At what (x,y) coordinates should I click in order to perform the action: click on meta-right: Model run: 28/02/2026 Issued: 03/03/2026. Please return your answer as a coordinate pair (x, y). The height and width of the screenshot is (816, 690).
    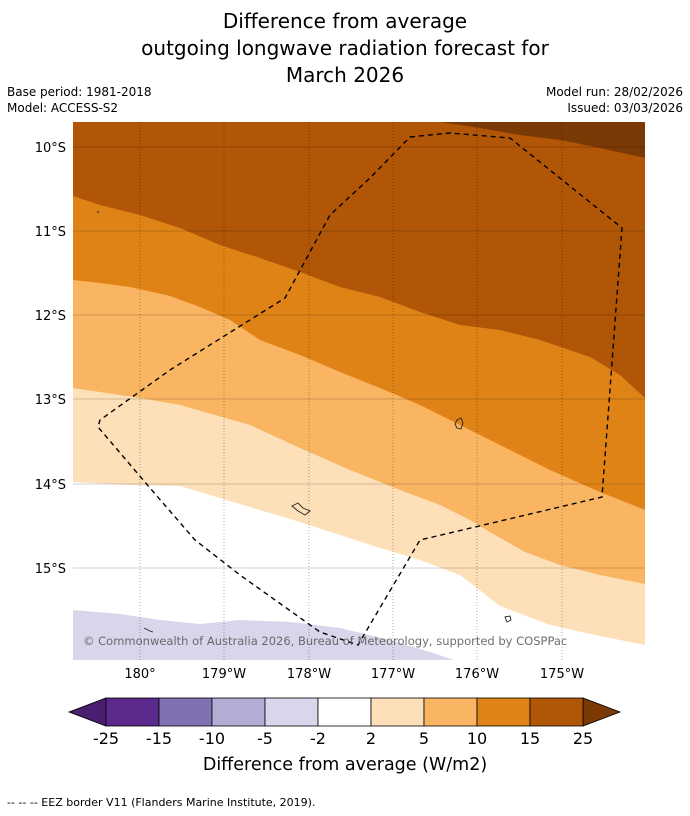
    Looking at the image, I should click on (614, 100).